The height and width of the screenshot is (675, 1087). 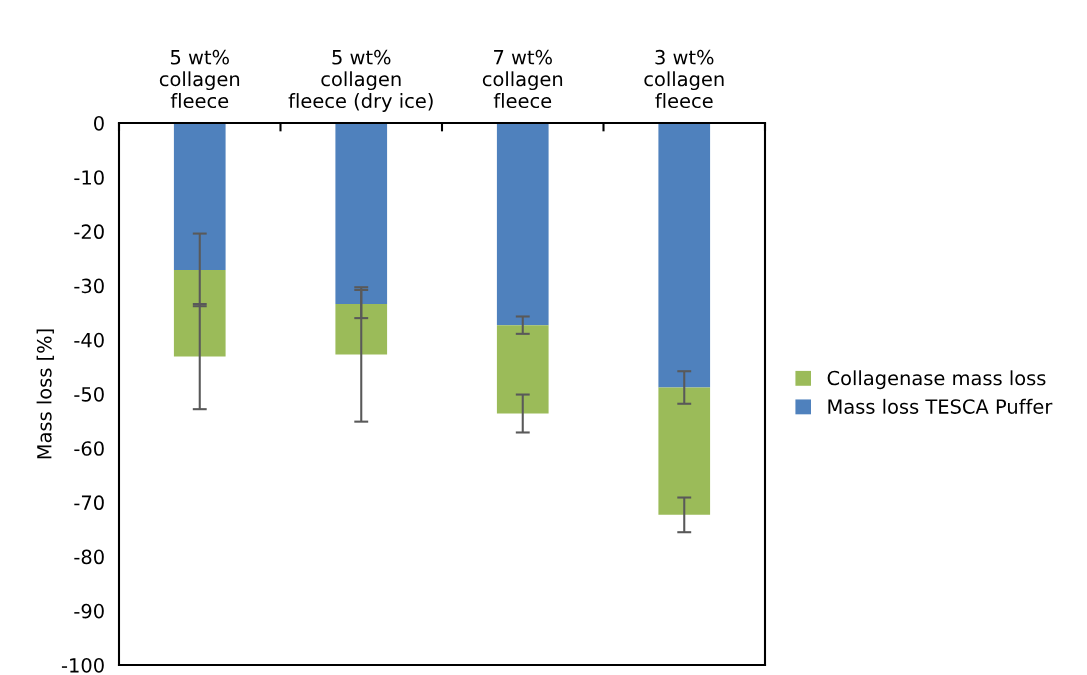 I want to click on y-tick-label: -100, so click(x=82, y=665).